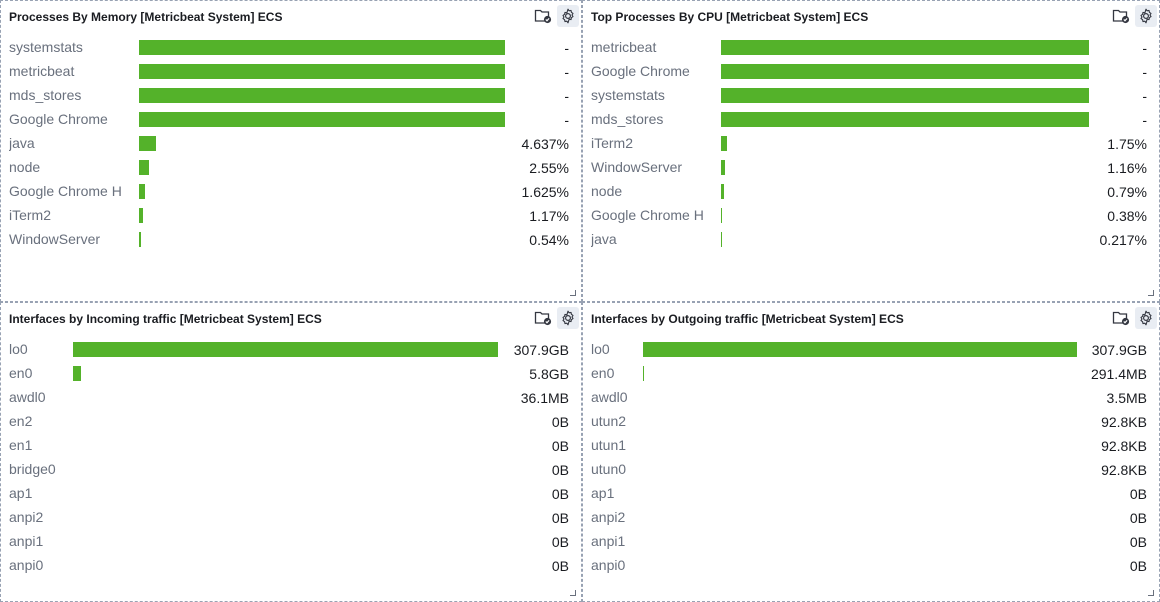 This screenshot has width=1160, height=602. Describe the element at coordinates (549, 374) in the screenshot. I see `metric-value: 5.8GB` at that location.